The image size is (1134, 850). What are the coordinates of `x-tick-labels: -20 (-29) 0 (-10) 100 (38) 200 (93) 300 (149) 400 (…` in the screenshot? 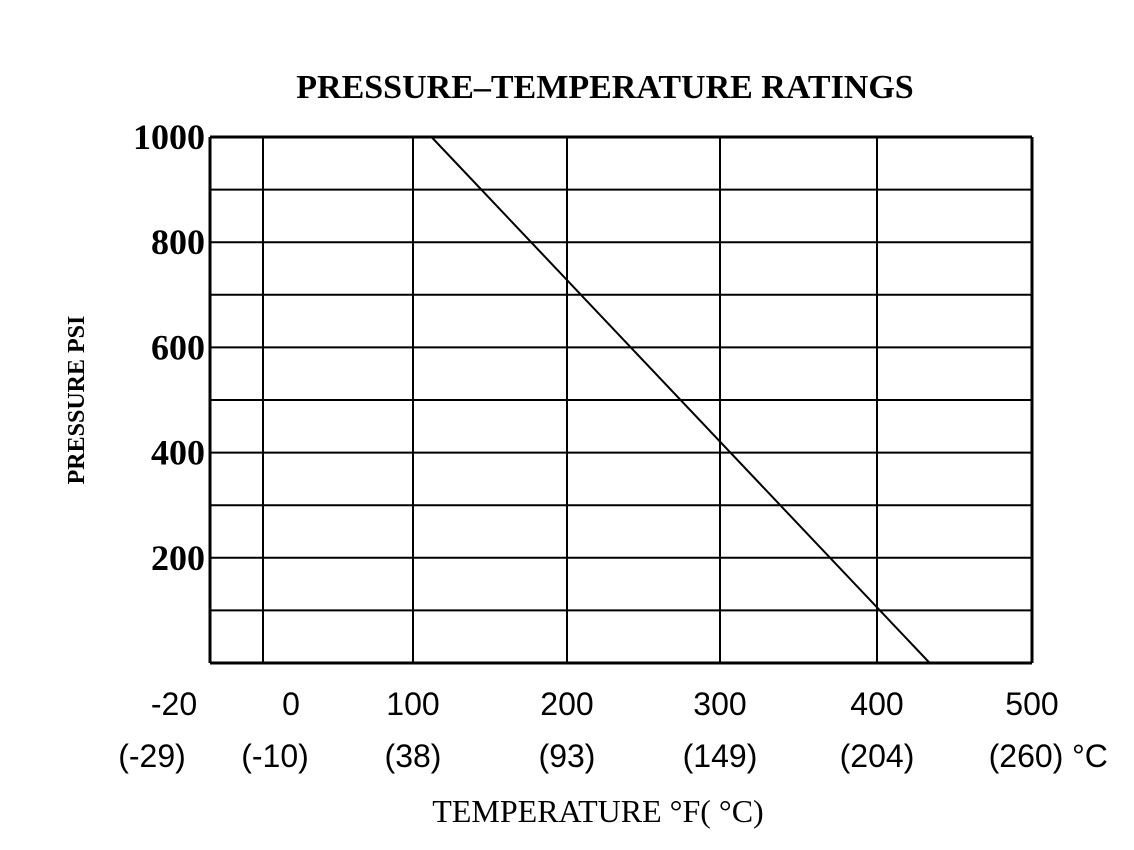 It's located at (590, 730).